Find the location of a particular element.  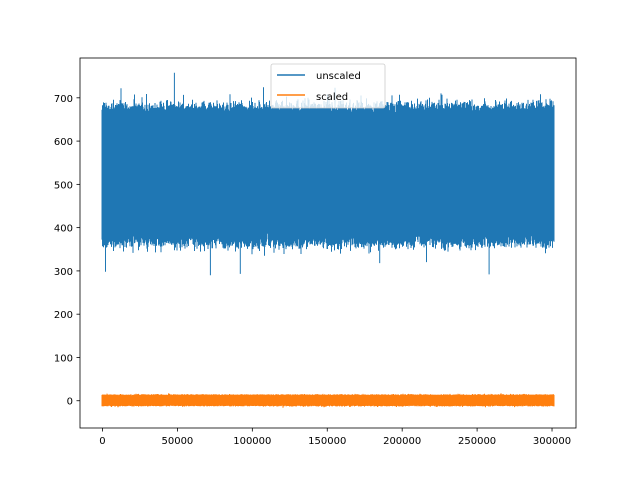

x-tick-label: 0 is located at coordinates (102, 441).